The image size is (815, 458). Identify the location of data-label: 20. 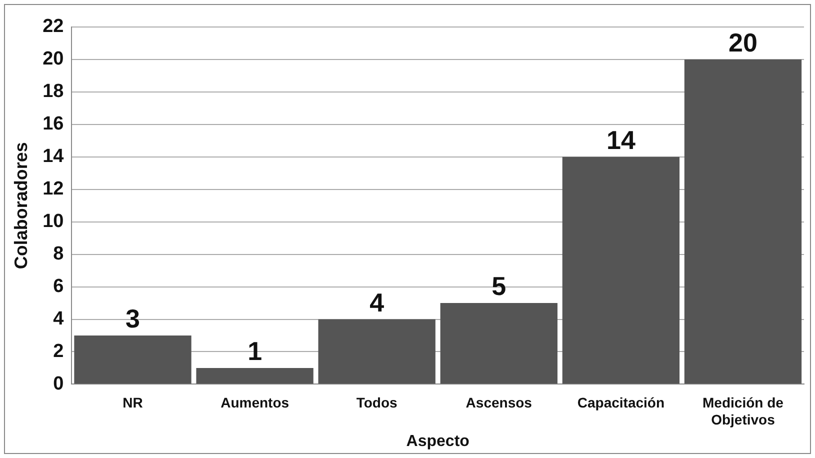
(743, 43).